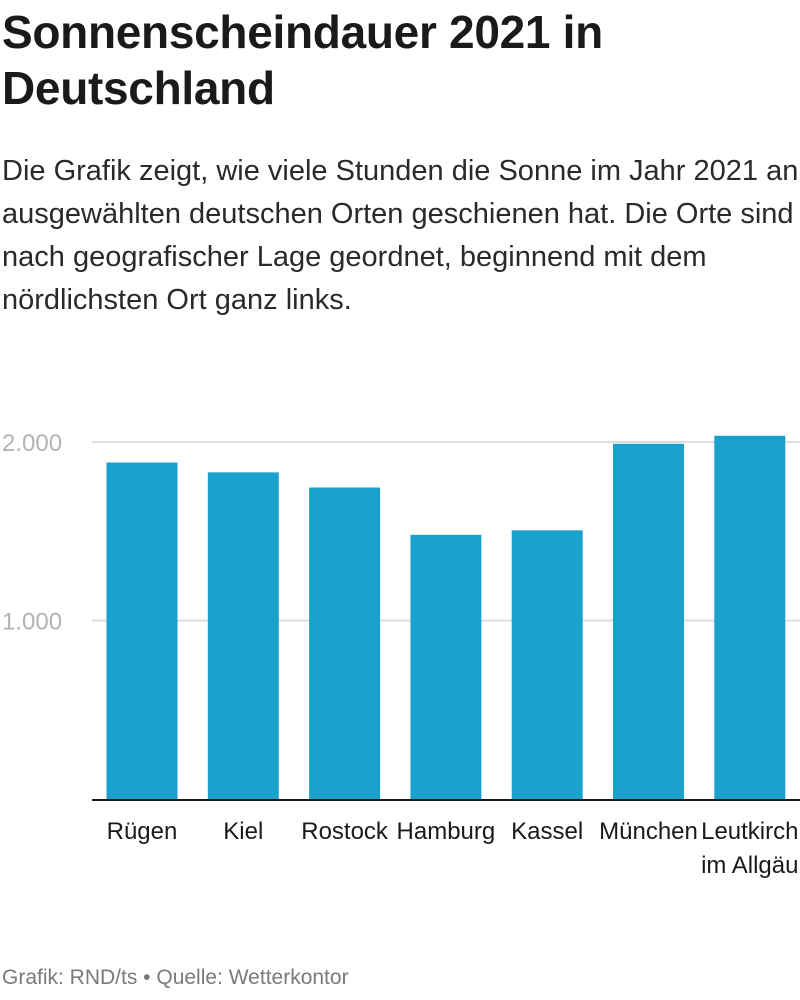 The image size is (800, 1000). Describe the element at coordinates (32, 622) in the screenshot. I see `y-tick-label: 1.000` at that location.